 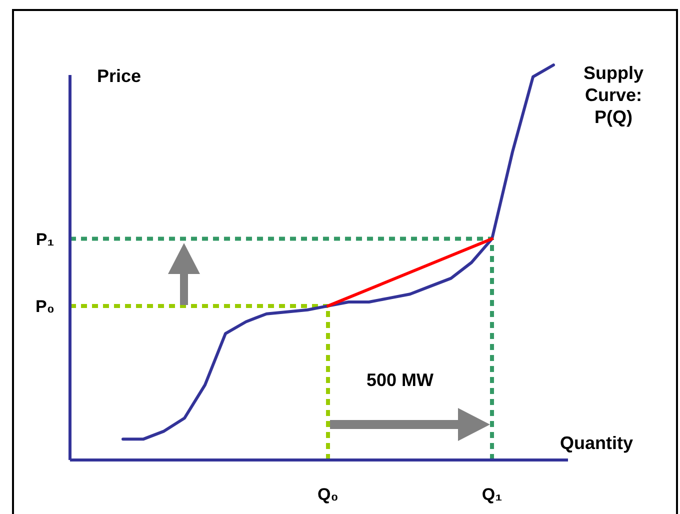 What do you see at coordinates (328, 494) in the screenshot?
I see `x-tick-label: Q₀` at bounding box center [328, 494].